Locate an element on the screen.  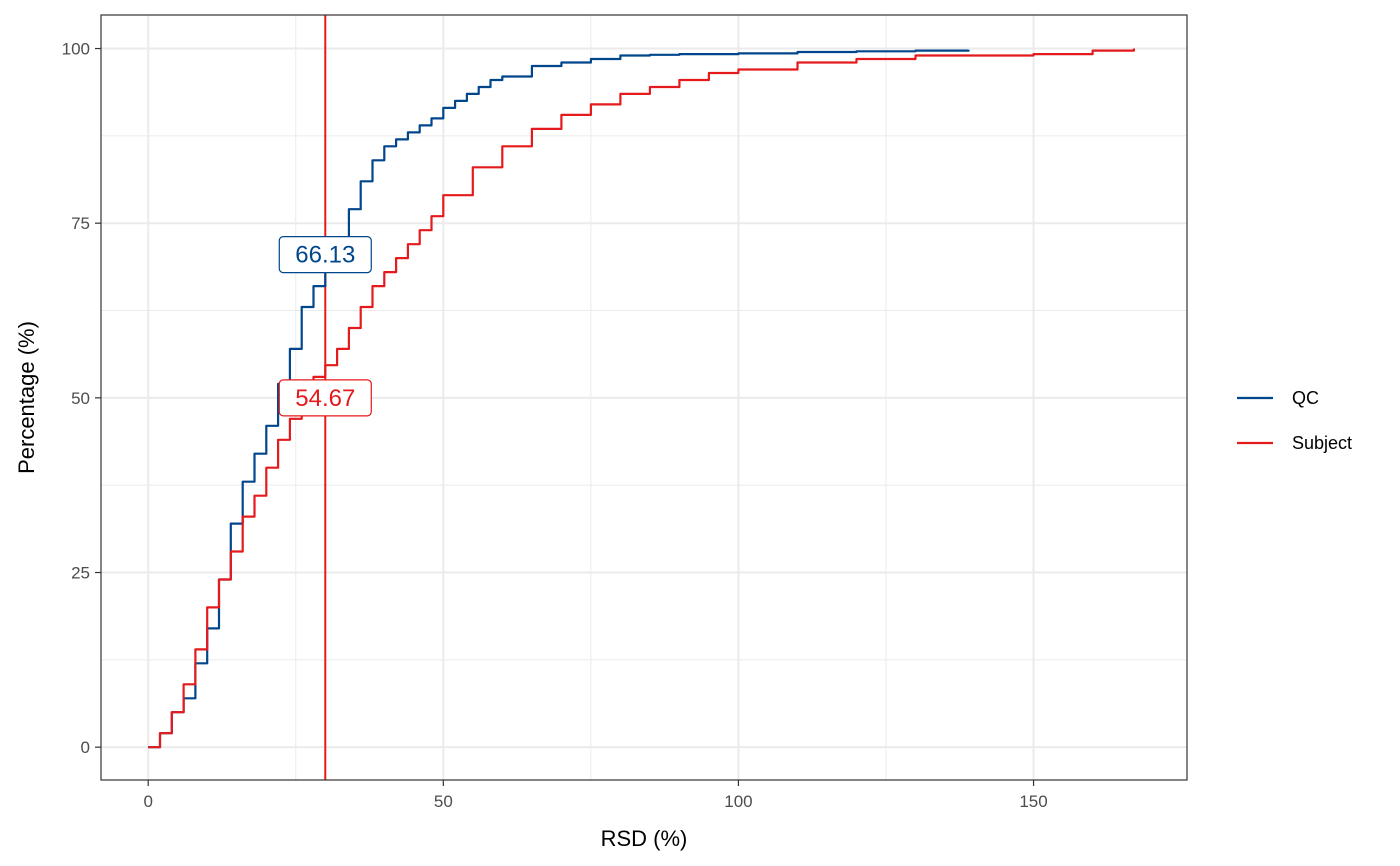
x-tick-label: 150 is located at coordinates (1033, 801).